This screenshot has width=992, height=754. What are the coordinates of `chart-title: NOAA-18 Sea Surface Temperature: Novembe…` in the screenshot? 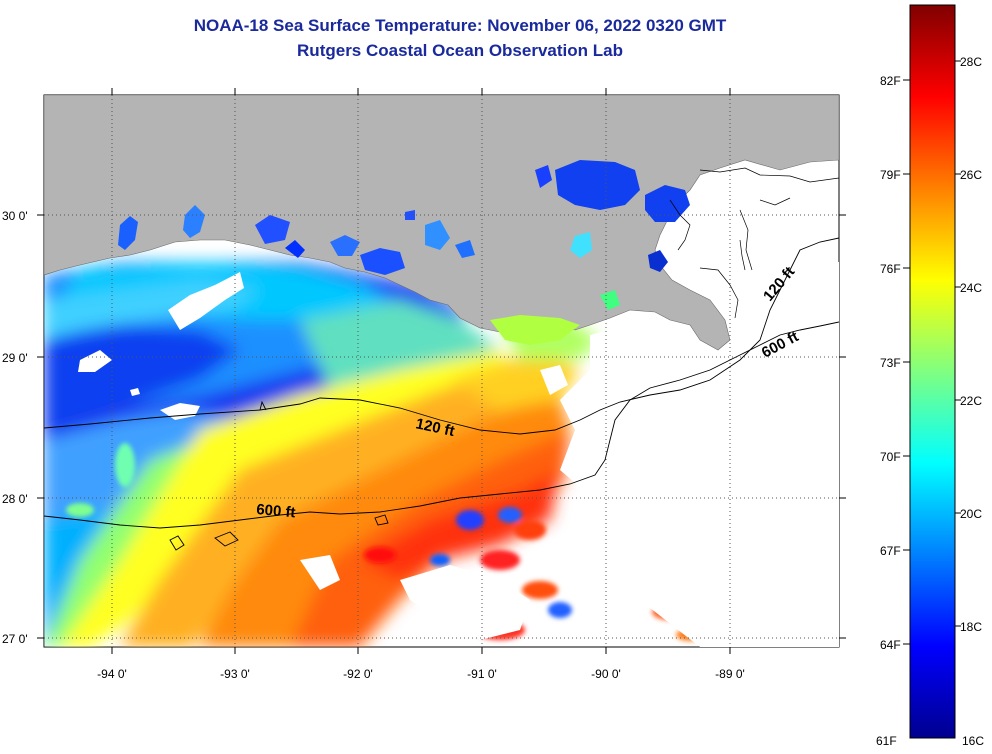 It's located at (460, 25).